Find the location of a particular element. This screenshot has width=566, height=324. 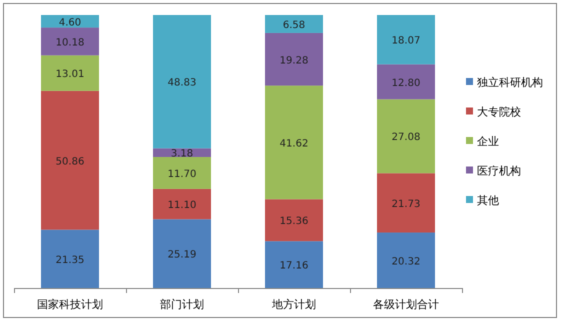

data-label: 41.62 is located at coordinates (294, 144).